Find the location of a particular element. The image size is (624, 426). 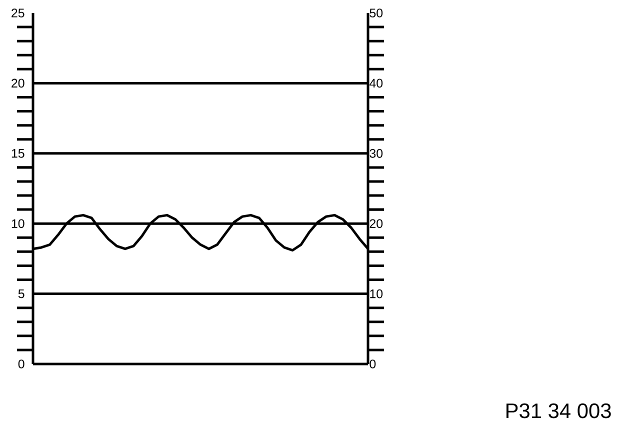

y-tick-label: 25 is located at coordinates (18, 13).